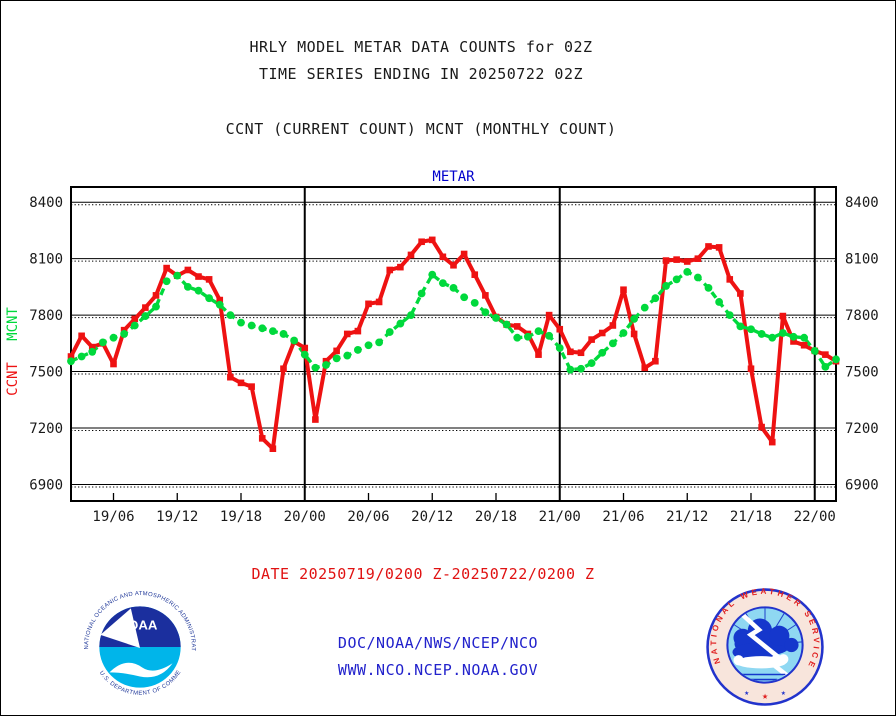  What do you see at coordinates (453, 177) in the screenshot?
I see `chart-title: METAR` at bounding box center [453, 177].